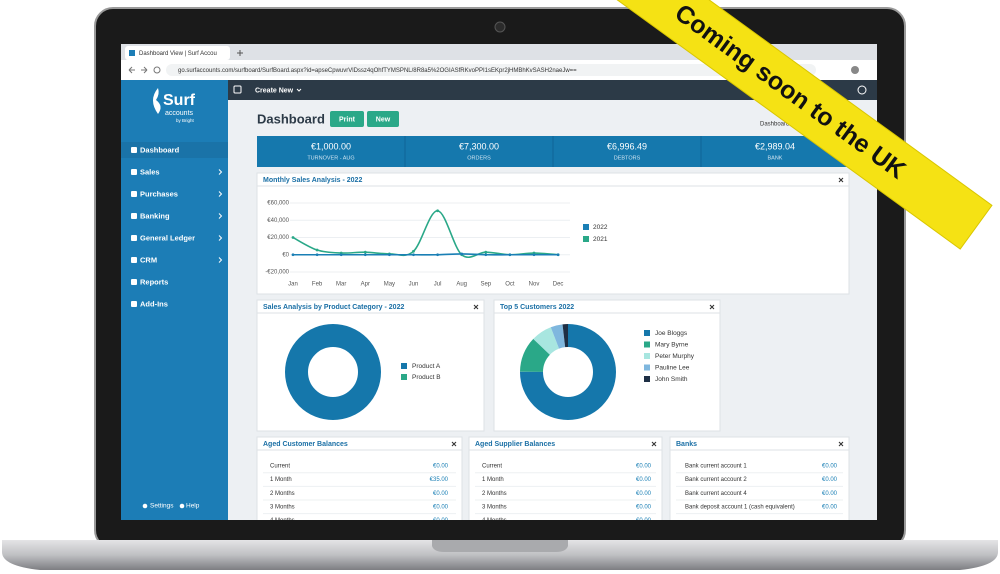 The image size is (1000, 574). What do you see at coordinates (862, 90) in the screenshot?
I see `user-icon` at bounding box center [862, 90].